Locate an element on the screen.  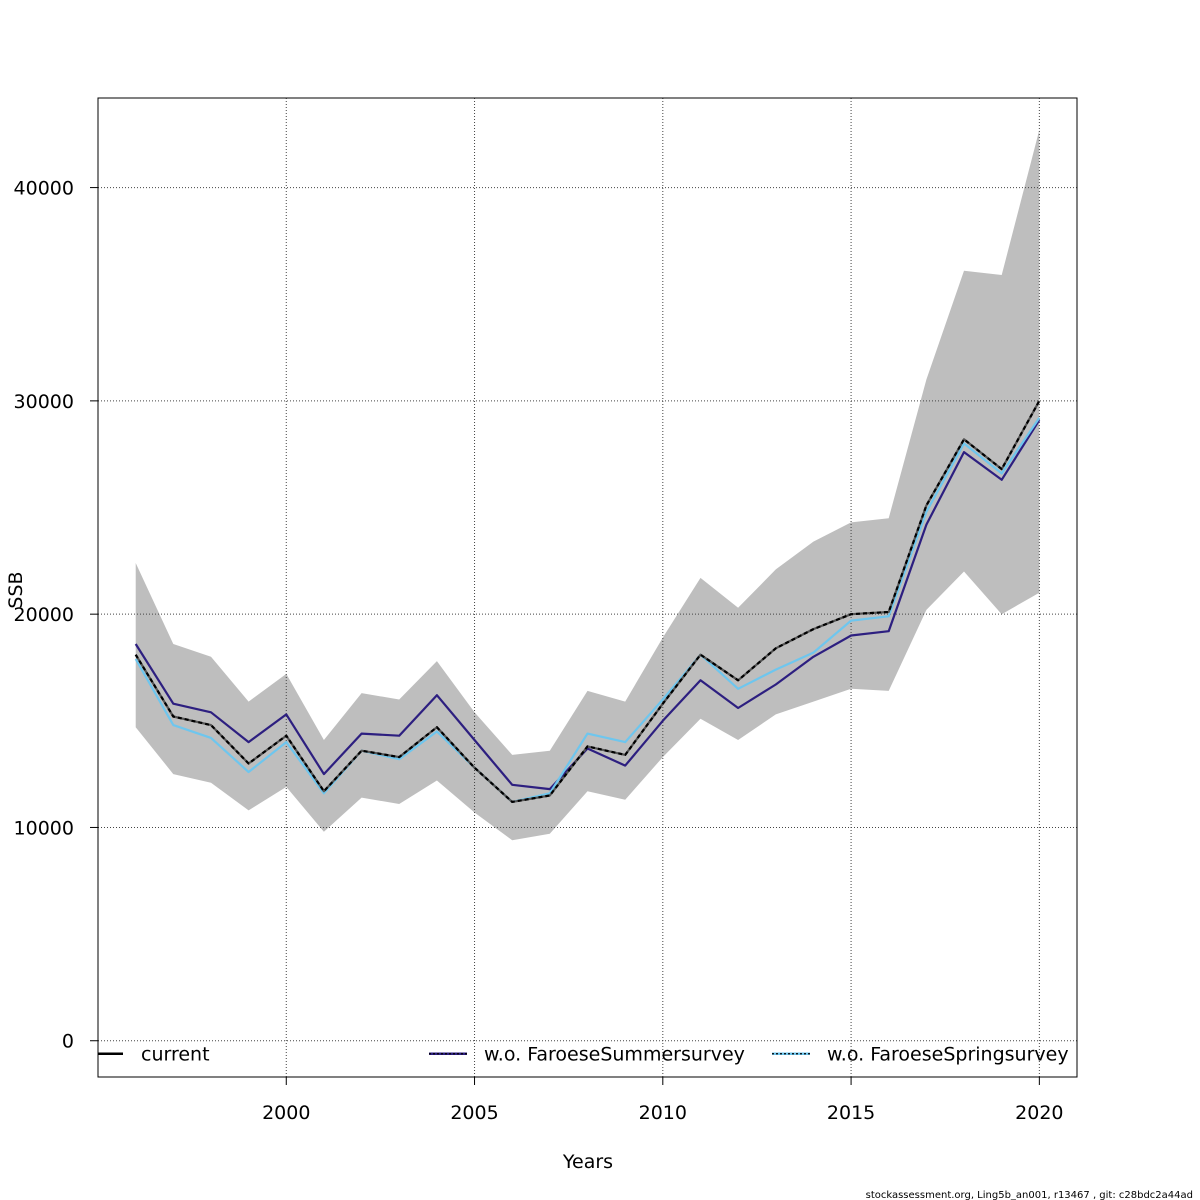
y-tick-label: 10000 is located at coordinates (44, 828).